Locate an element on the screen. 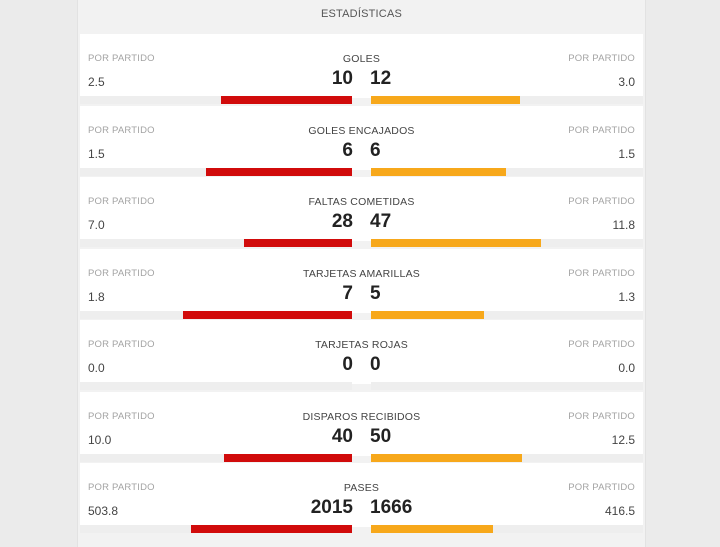 The height and width of the screenshot is (547, 720). home-per-match-value: 503.8 is located at coordinates (103, 511).